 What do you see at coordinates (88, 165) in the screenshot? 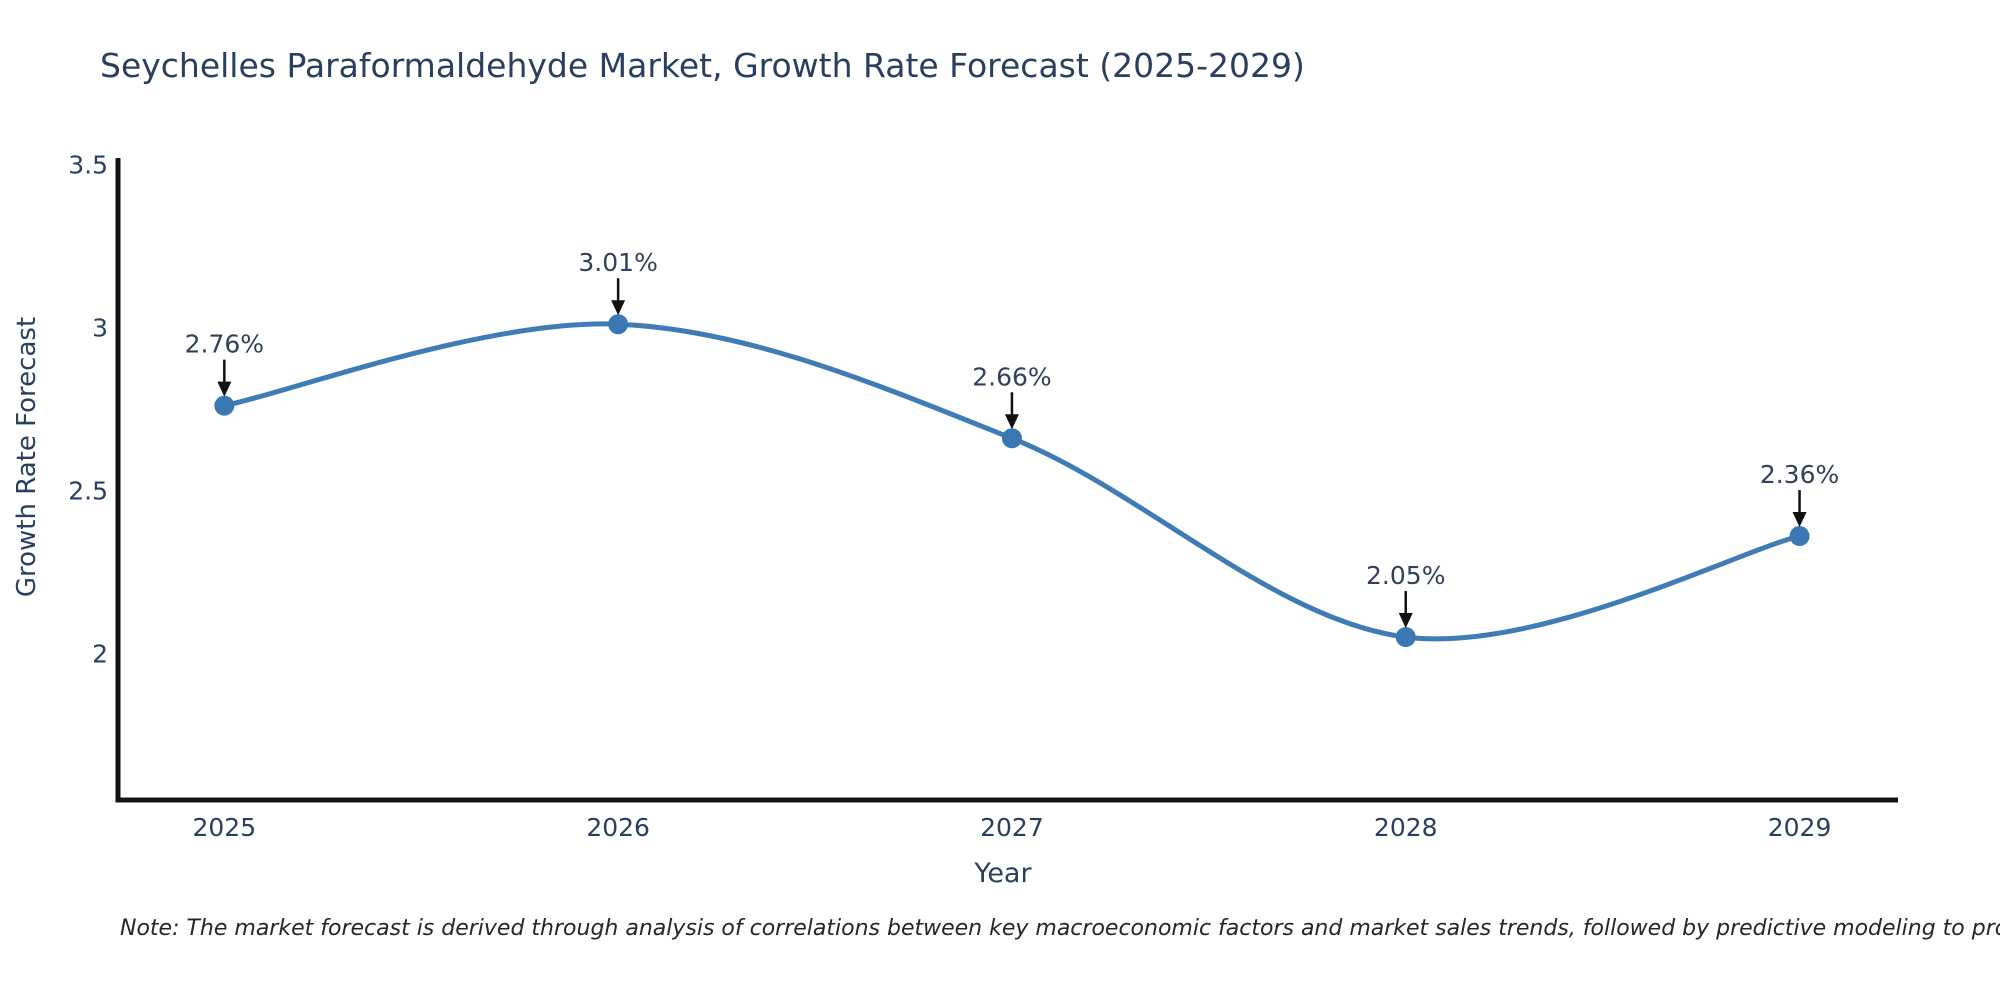
I see `y-tick-label-3.5: 3.5` at bounding box center [88, 165].